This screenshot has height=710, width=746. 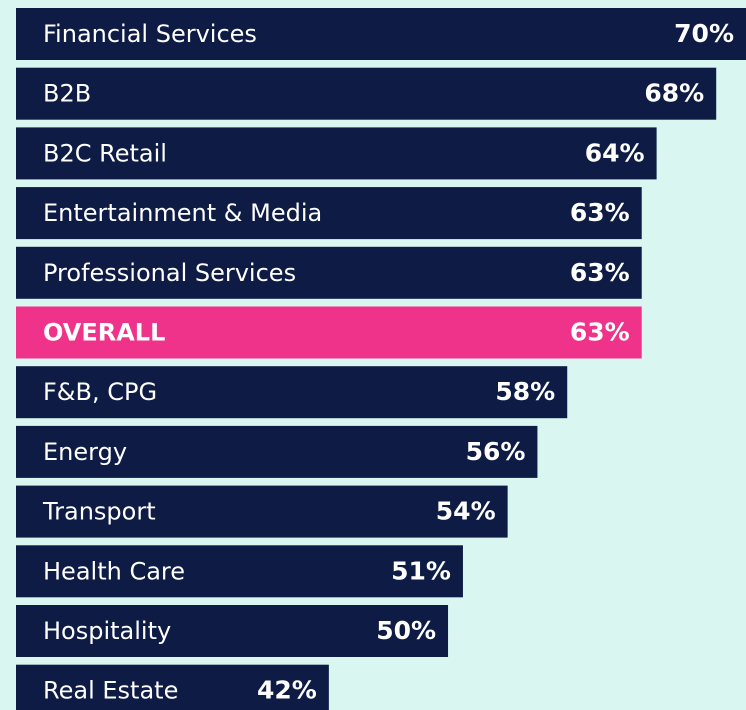 What do you see at coordinates (100, 392) in the screenshot?
I see `category-label: F&B, CPG` at bounding box center [100, 392].